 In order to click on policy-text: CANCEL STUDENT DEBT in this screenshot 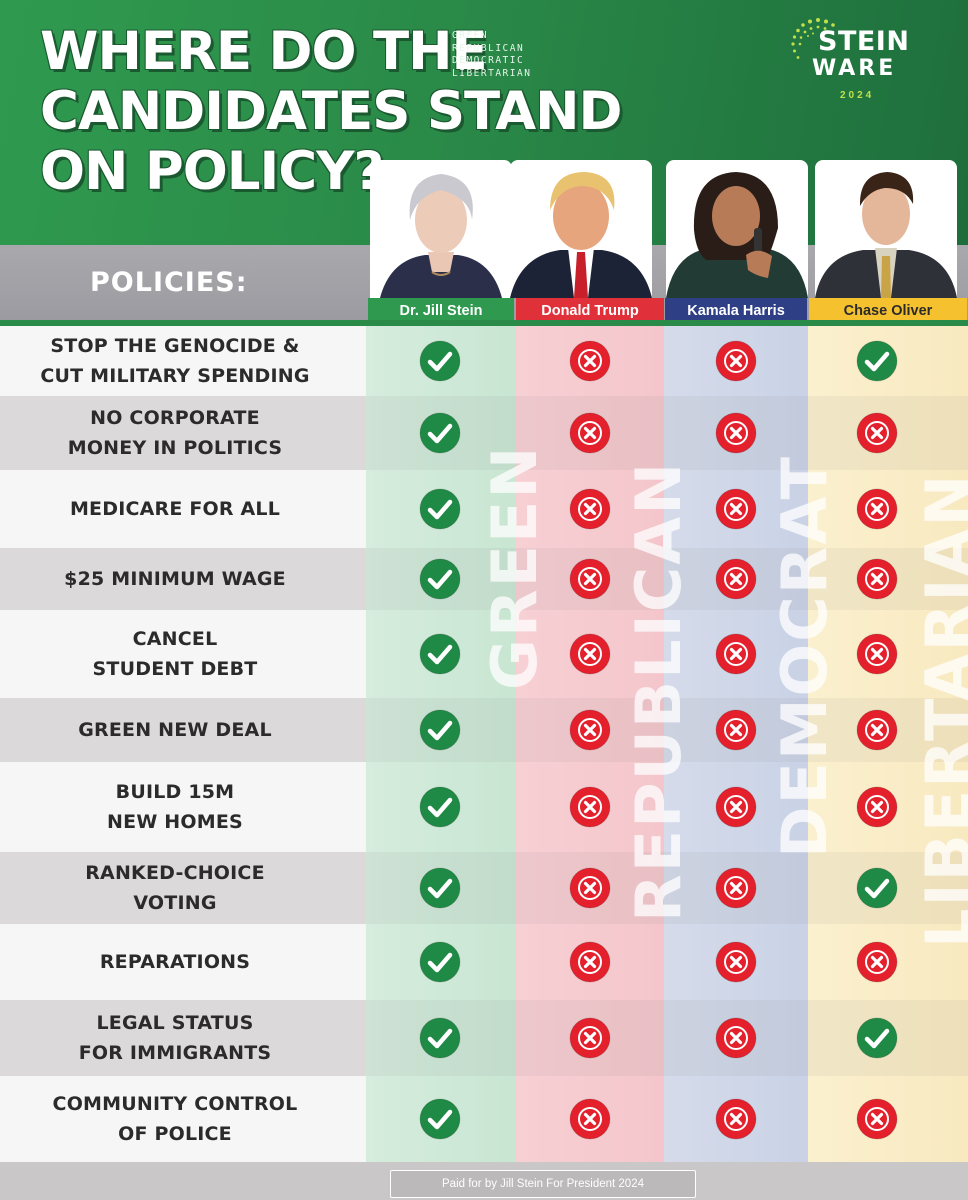, I will do `click(175, 654)`.